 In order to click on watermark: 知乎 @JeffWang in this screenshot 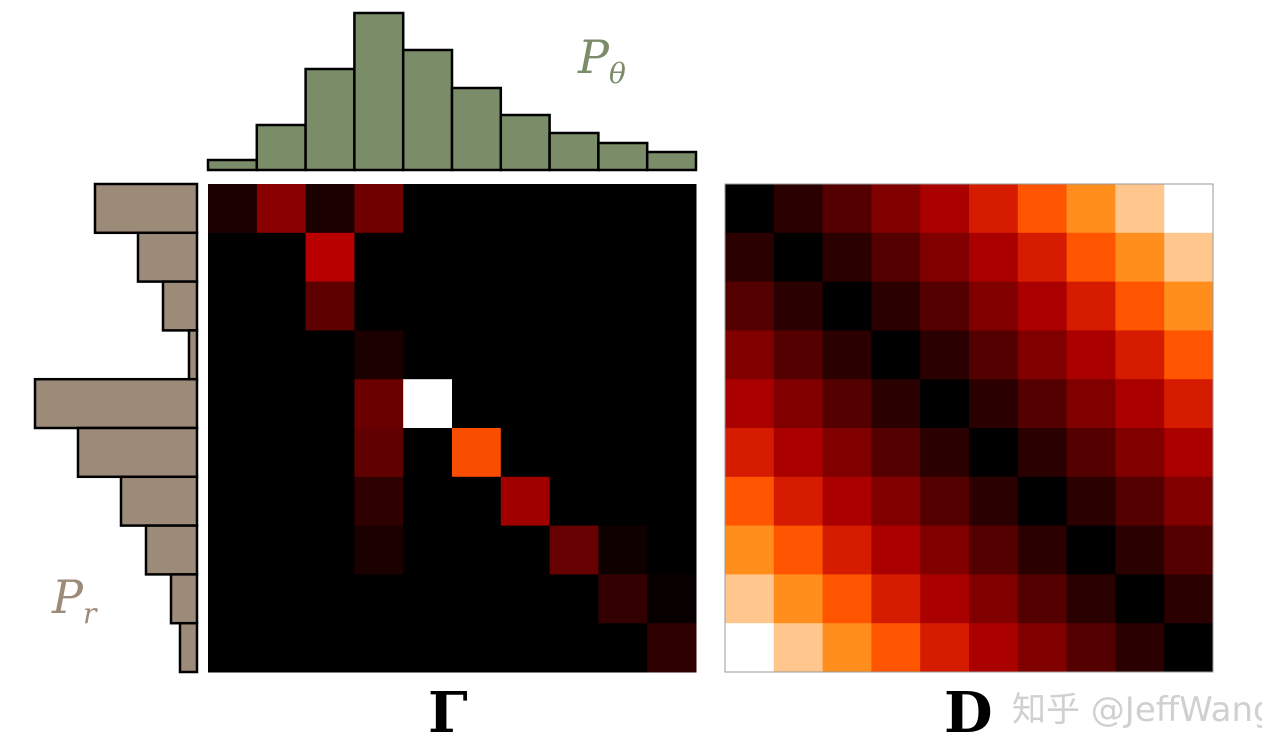, I will do `click(1137, 710)`.